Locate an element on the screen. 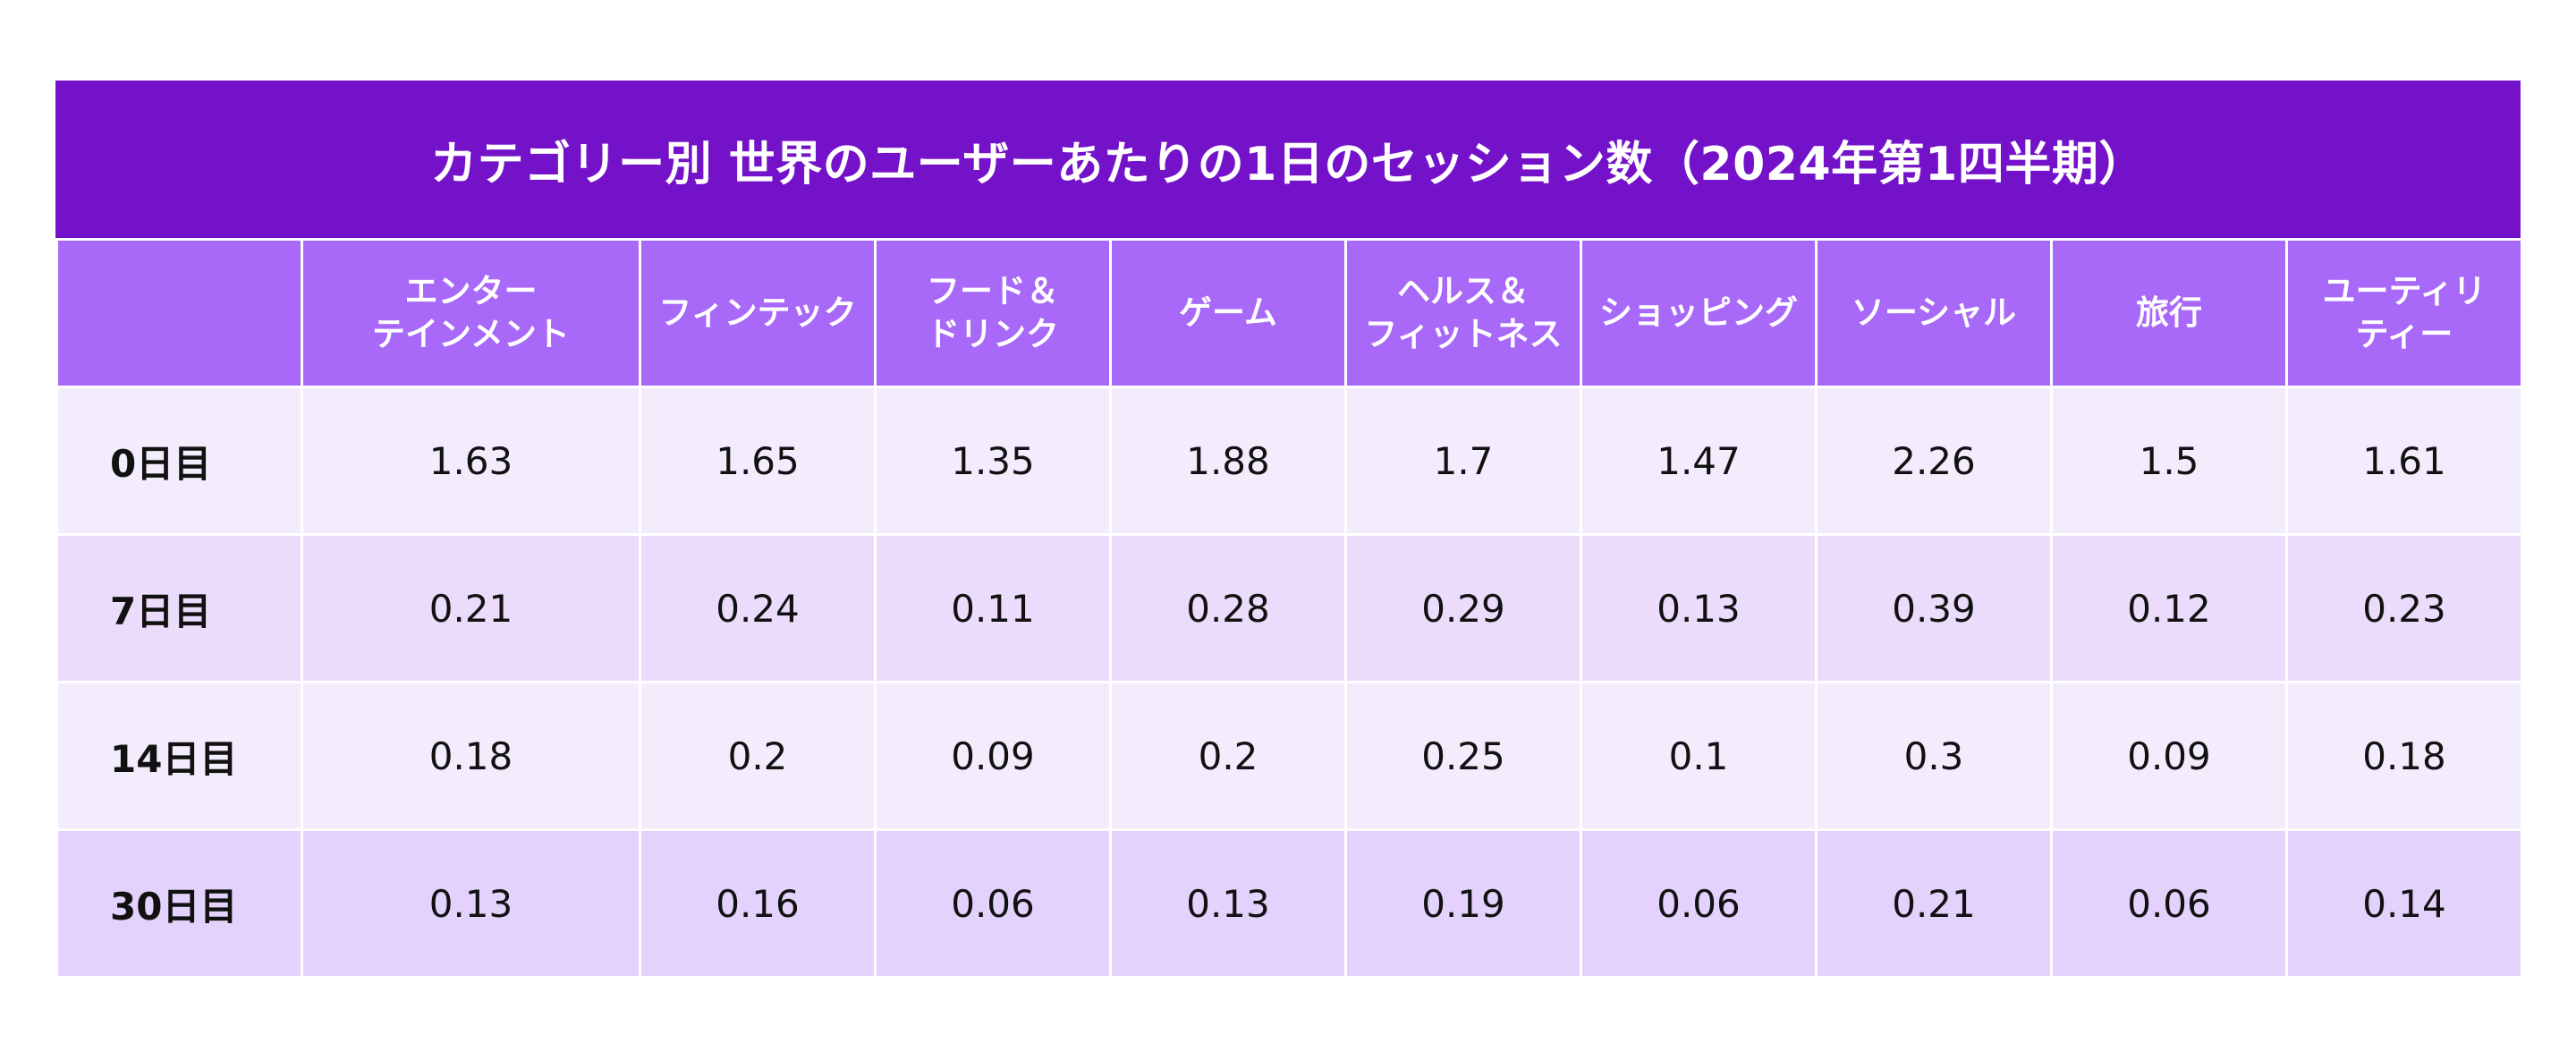 The height and width of the screenshot is (1052, 2576). value-cell: 0.1 is located at coordinates (1699, 756).